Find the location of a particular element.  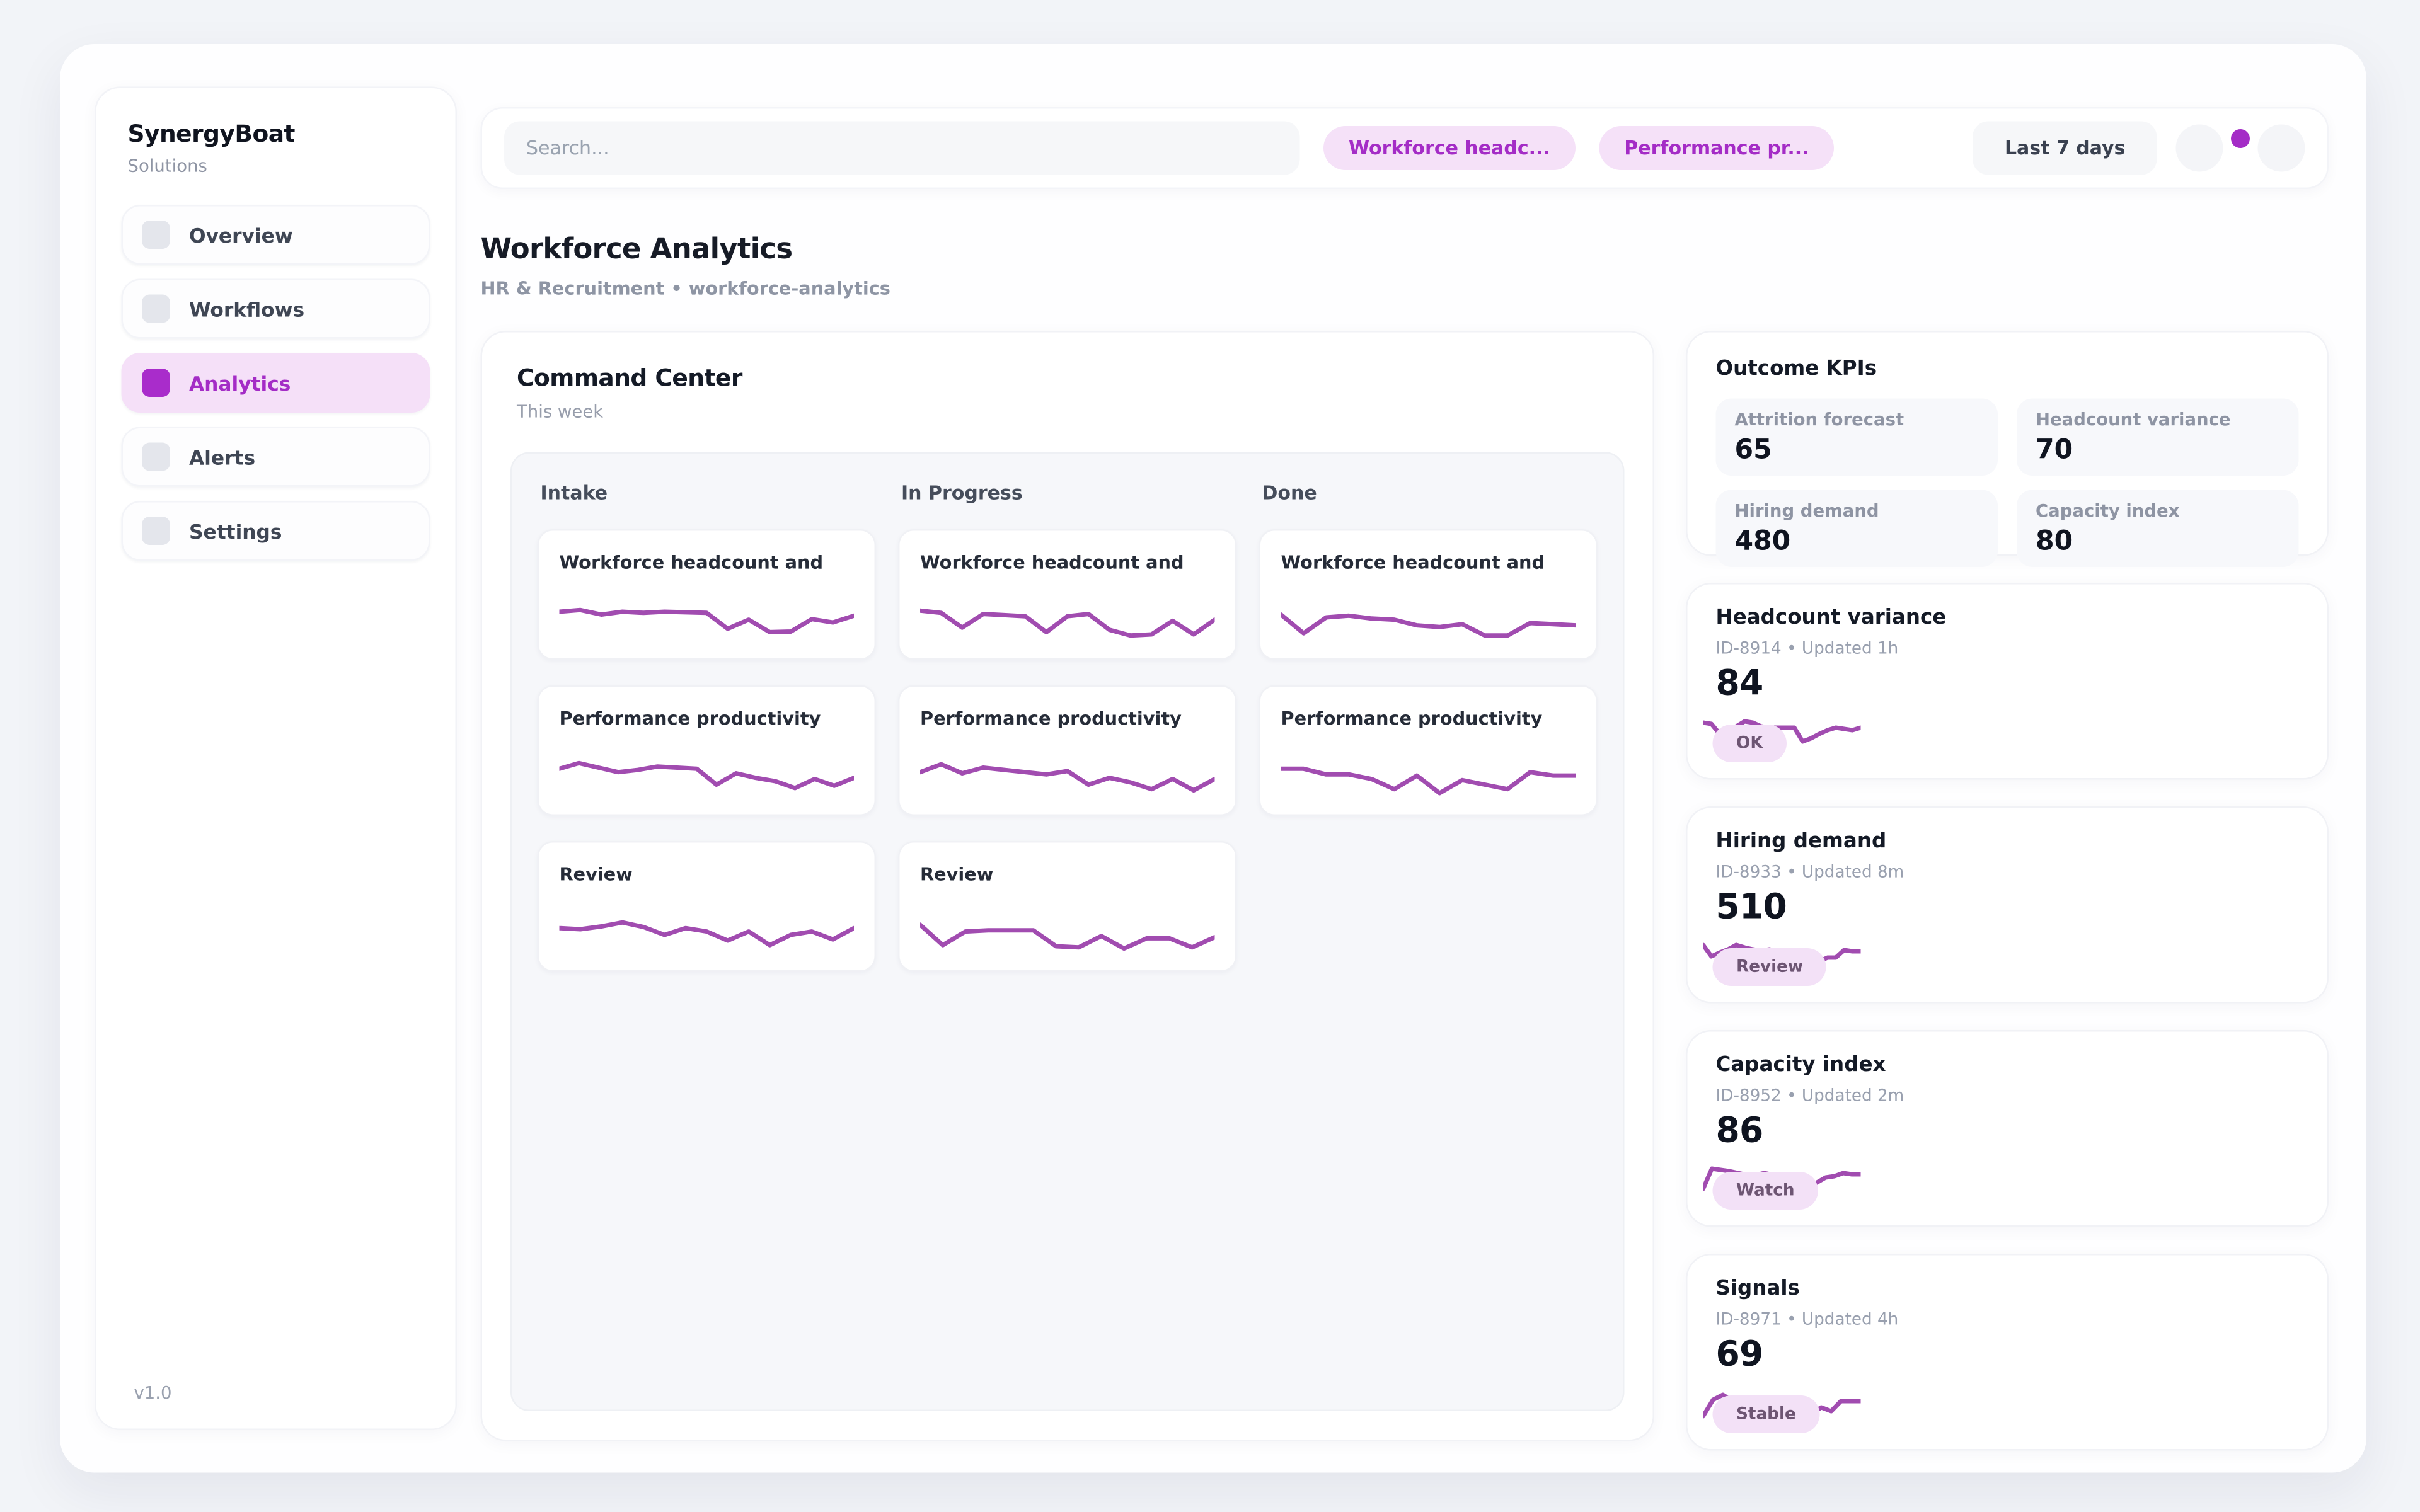

metric-meta: ID-8933 • Updated 8m is located at coordinates (1810, 872).